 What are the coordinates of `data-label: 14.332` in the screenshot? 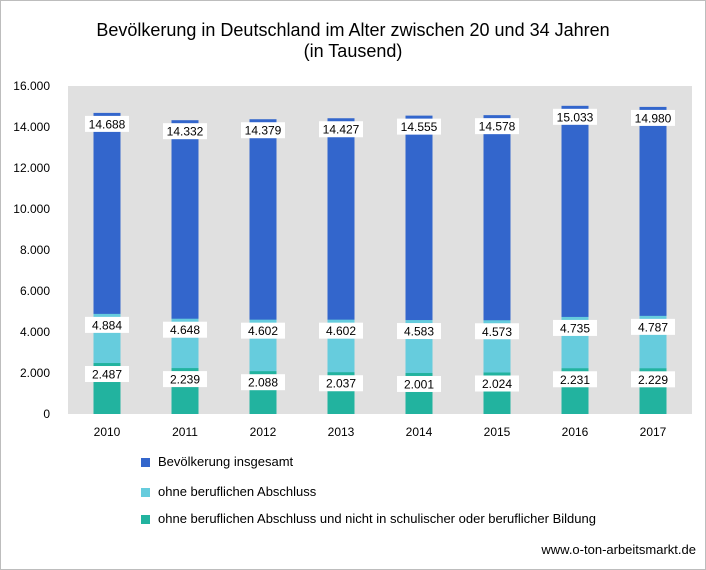 It's located at (185, 132).